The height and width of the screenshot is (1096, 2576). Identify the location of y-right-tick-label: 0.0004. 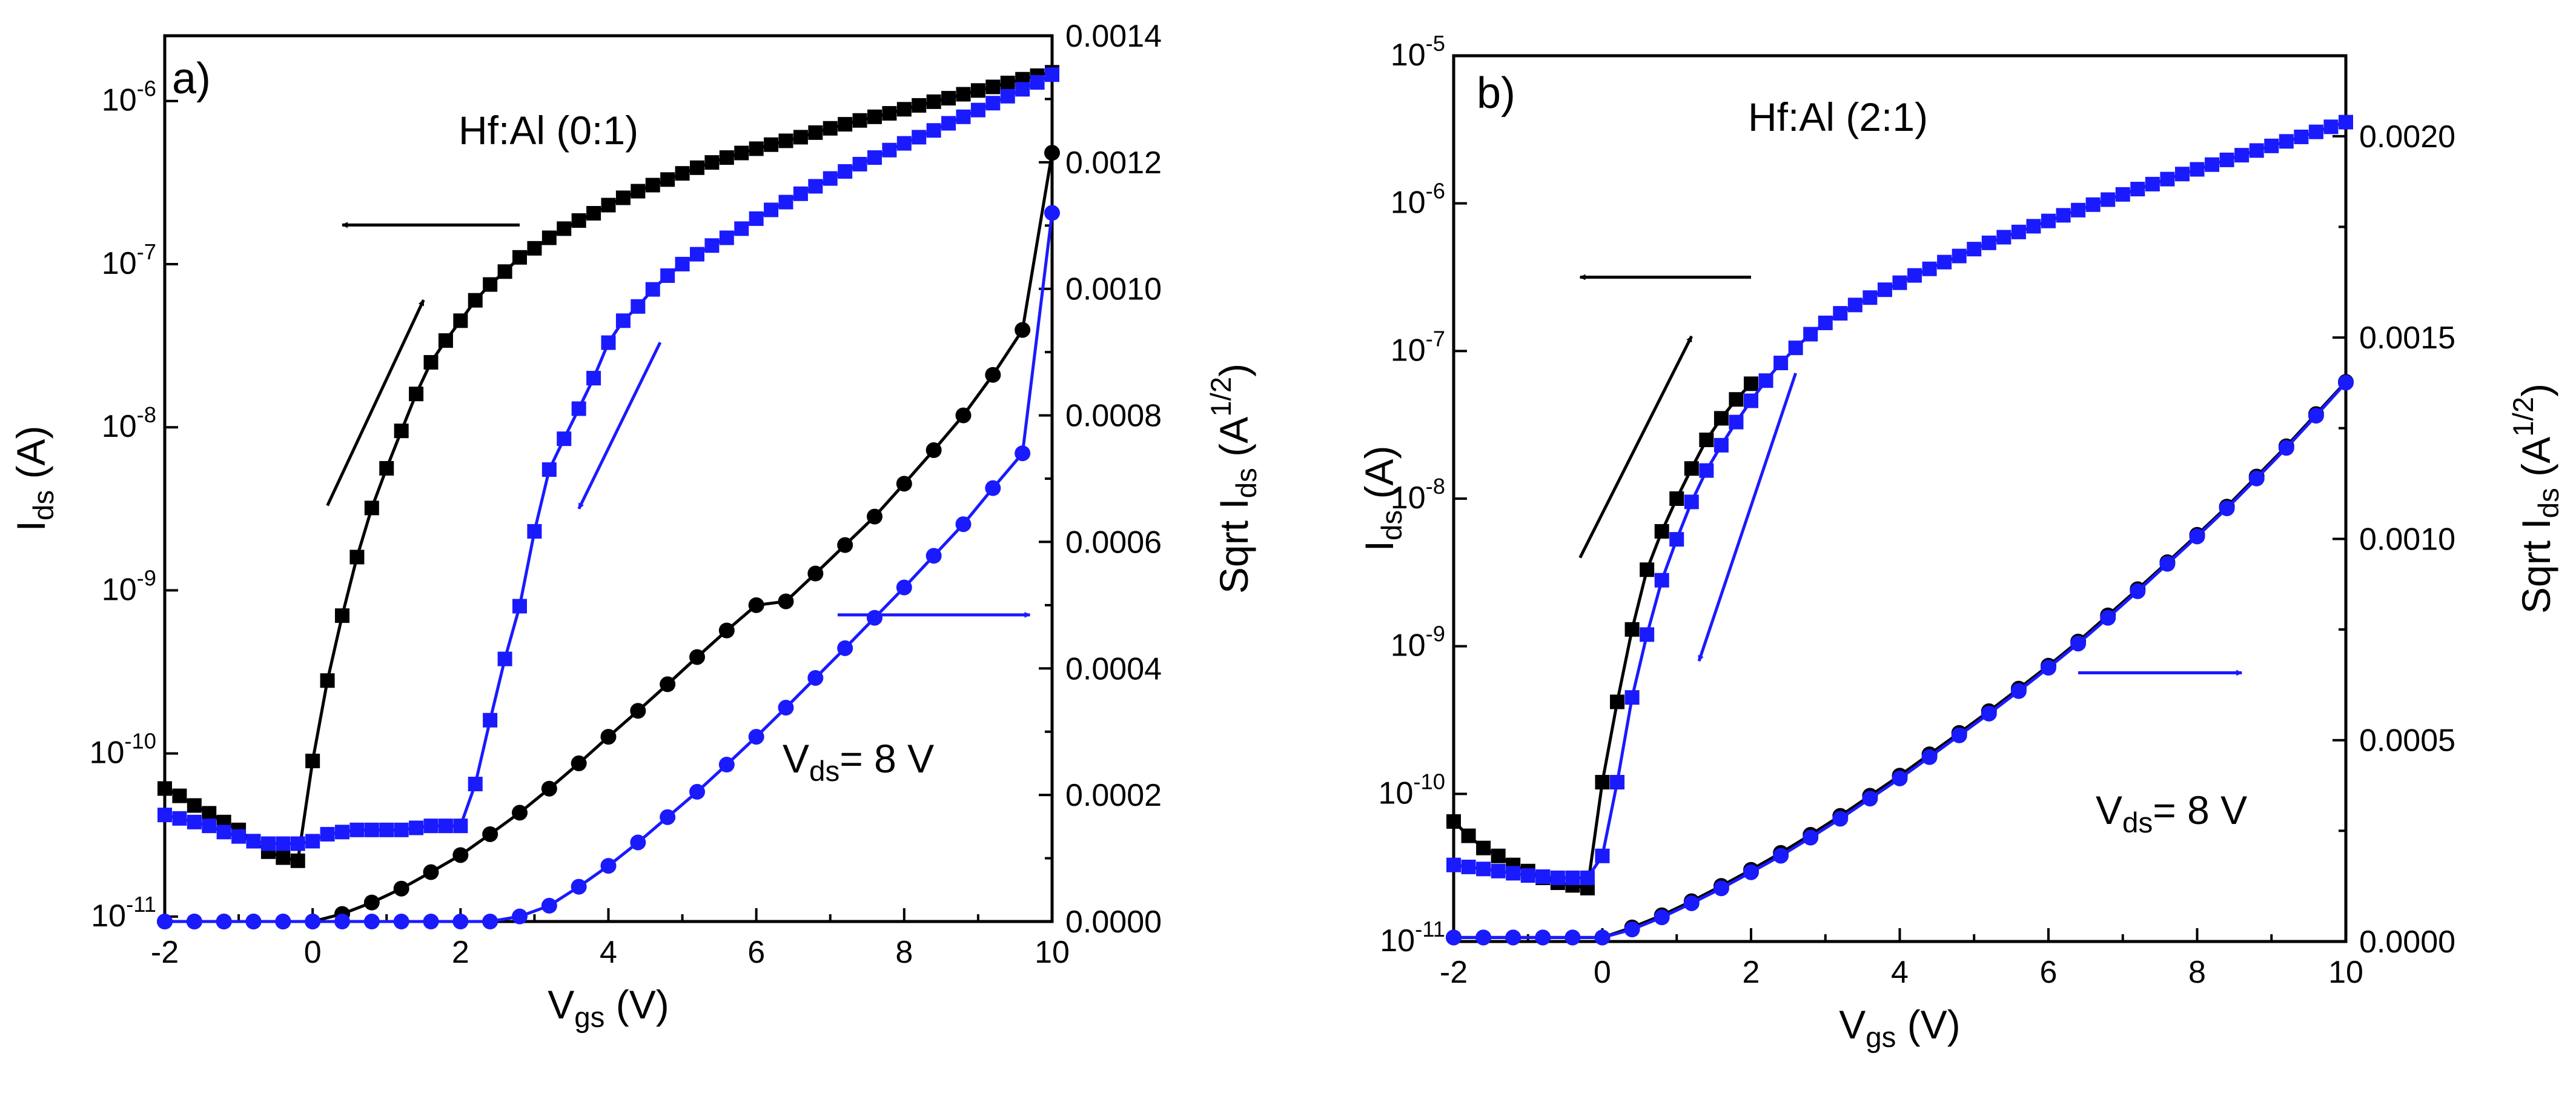
(1113, 668).